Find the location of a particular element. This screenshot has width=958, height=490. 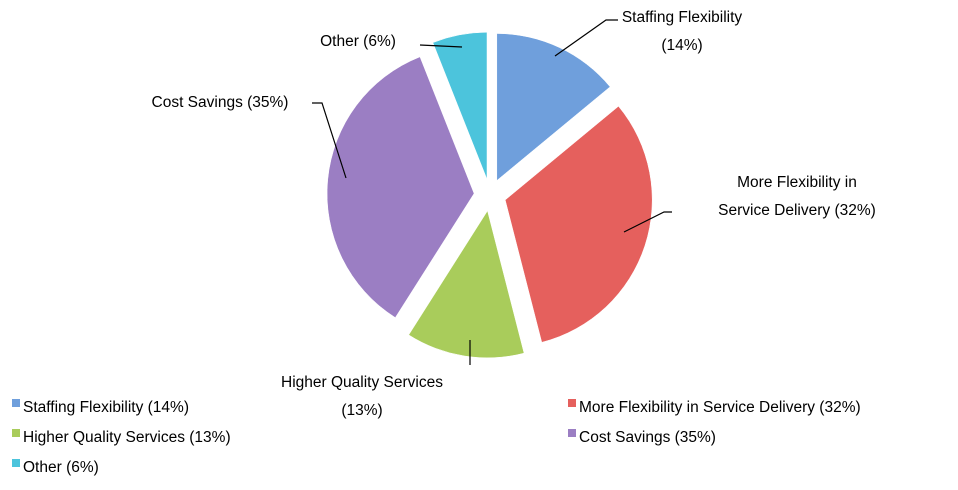

label-line: Higher Quality Services is located at coordinates (362, 382).